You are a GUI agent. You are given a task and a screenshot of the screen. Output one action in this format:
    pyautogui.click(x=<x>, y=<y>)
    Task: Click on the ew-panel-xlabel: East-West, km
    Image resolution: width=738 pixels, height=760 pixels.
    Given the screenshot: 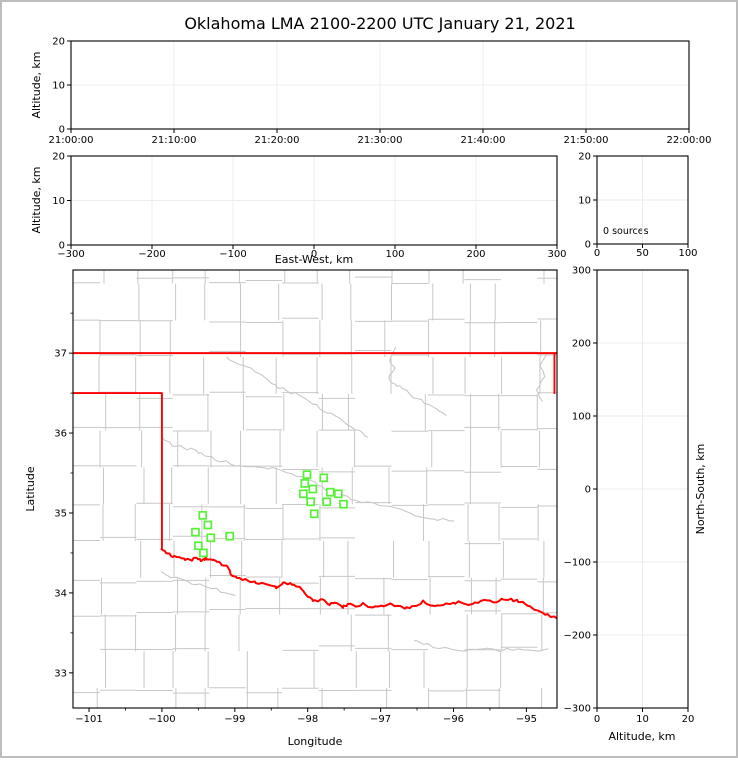 What is the action you would take?
    pyautogui.click(x=314, y=259)
    